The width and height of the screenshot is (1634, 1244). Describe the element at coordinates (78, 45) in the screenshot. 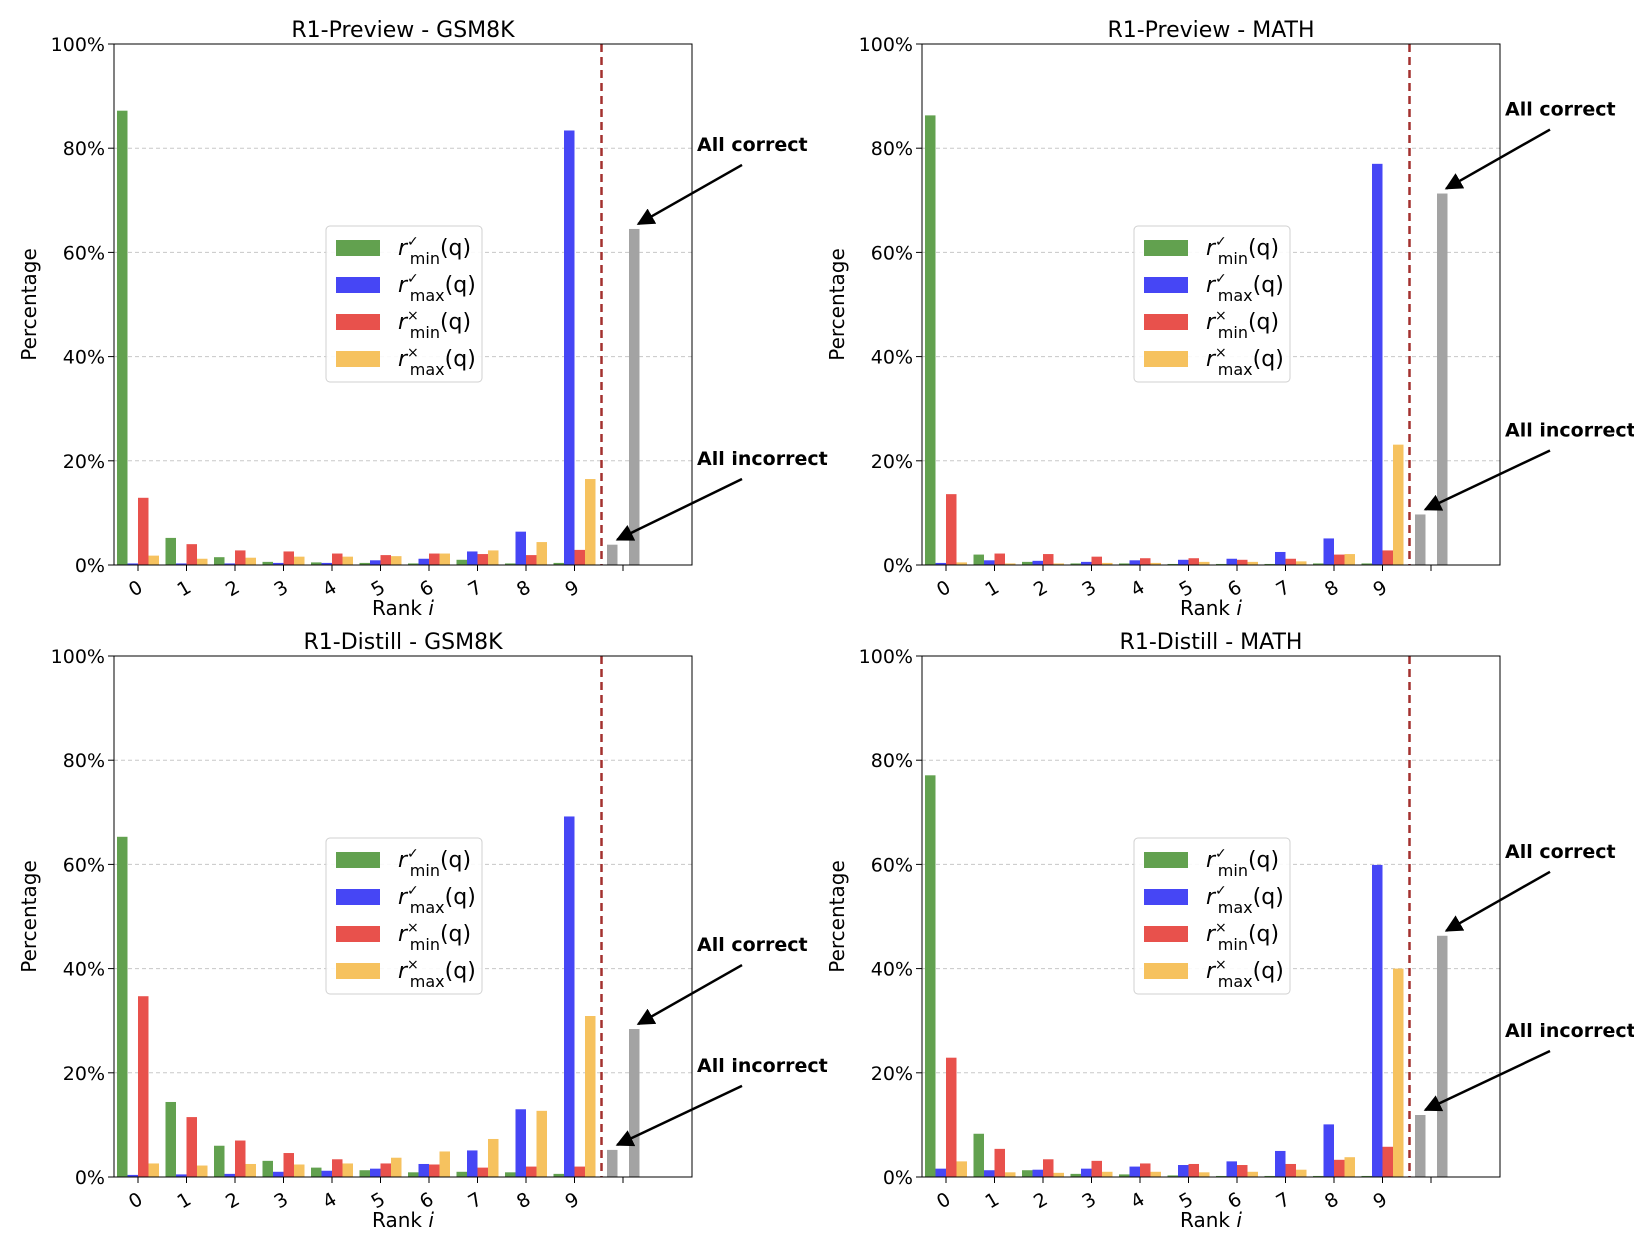

I see `y-tick-label: 100%` at that location.